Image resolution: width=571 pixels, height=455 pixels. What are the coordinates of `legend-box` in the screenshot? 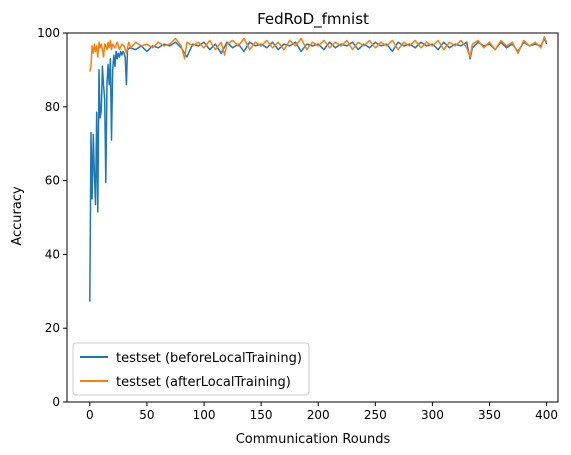 It's located at (191, 369).